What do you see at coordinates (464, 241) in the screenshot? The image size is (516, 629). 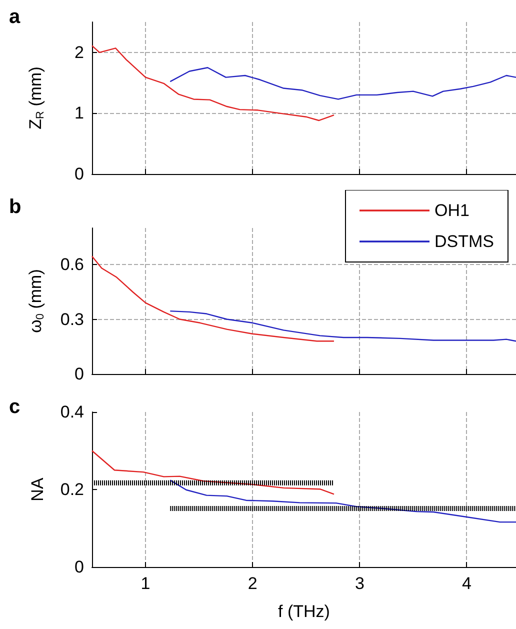 I see `legend-label: DSTMS` at bounding box center [464, 241].